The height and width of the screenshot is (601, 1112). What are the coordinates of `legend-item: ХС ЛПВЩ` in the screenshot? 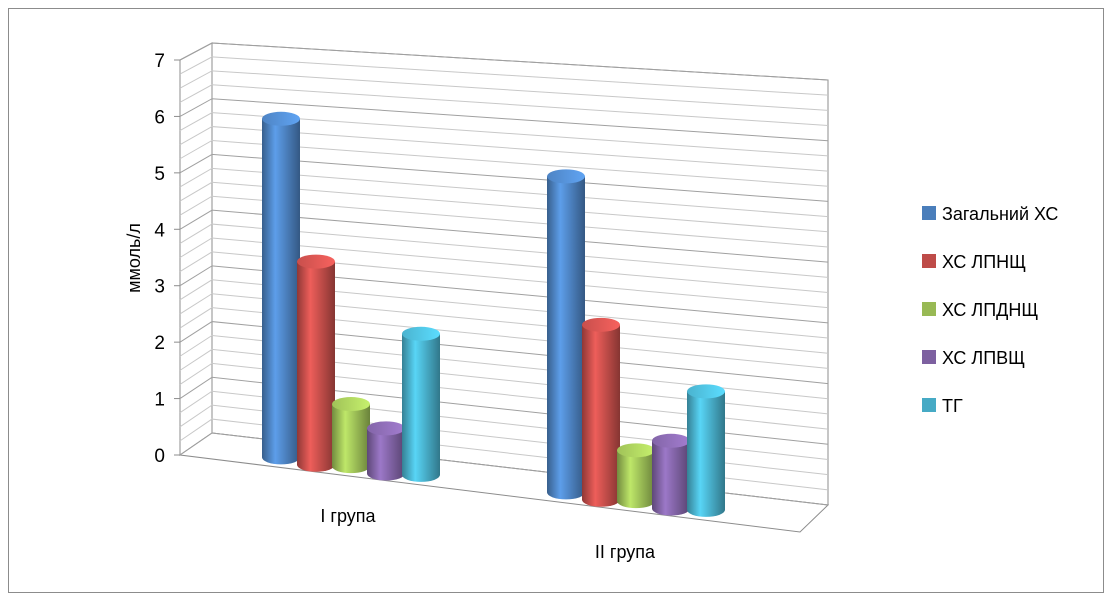 It's located at (973, 358).